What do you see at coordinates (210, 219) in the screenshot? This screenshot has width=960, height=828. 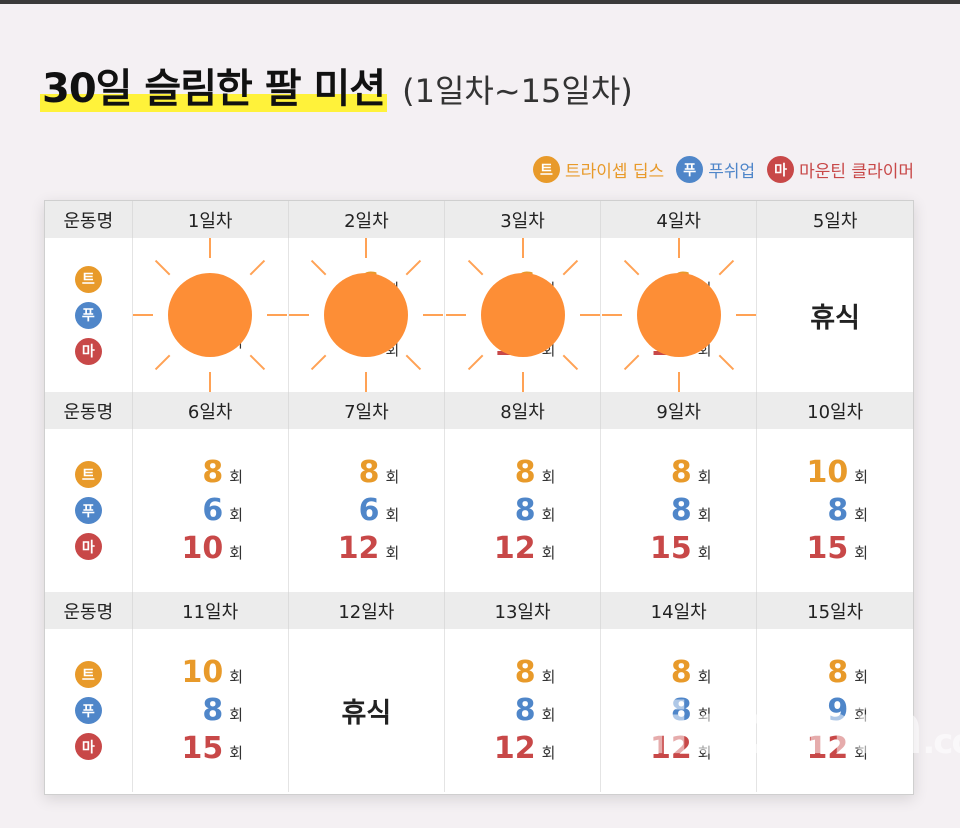 I see `day-header: 1일차` at bounding box center [210, 219].